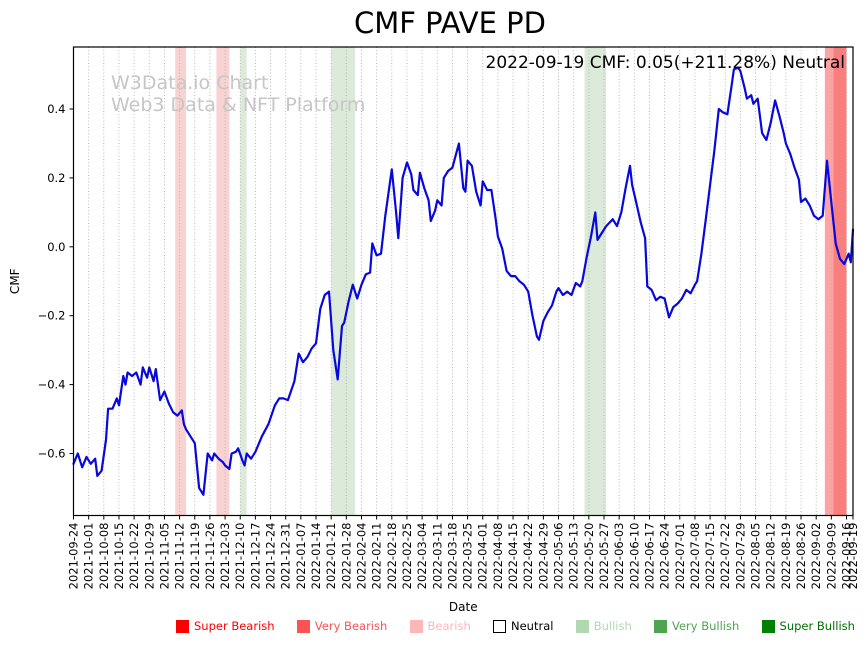 Image resolution: width=867 pixels, height=646 pixels. Describe the element at coordinates (665, 63) in the screenshot. I see `latest-value-annotation: 2022-09-19 CMF: 0.05(+211.28%) Neutral` at that location.